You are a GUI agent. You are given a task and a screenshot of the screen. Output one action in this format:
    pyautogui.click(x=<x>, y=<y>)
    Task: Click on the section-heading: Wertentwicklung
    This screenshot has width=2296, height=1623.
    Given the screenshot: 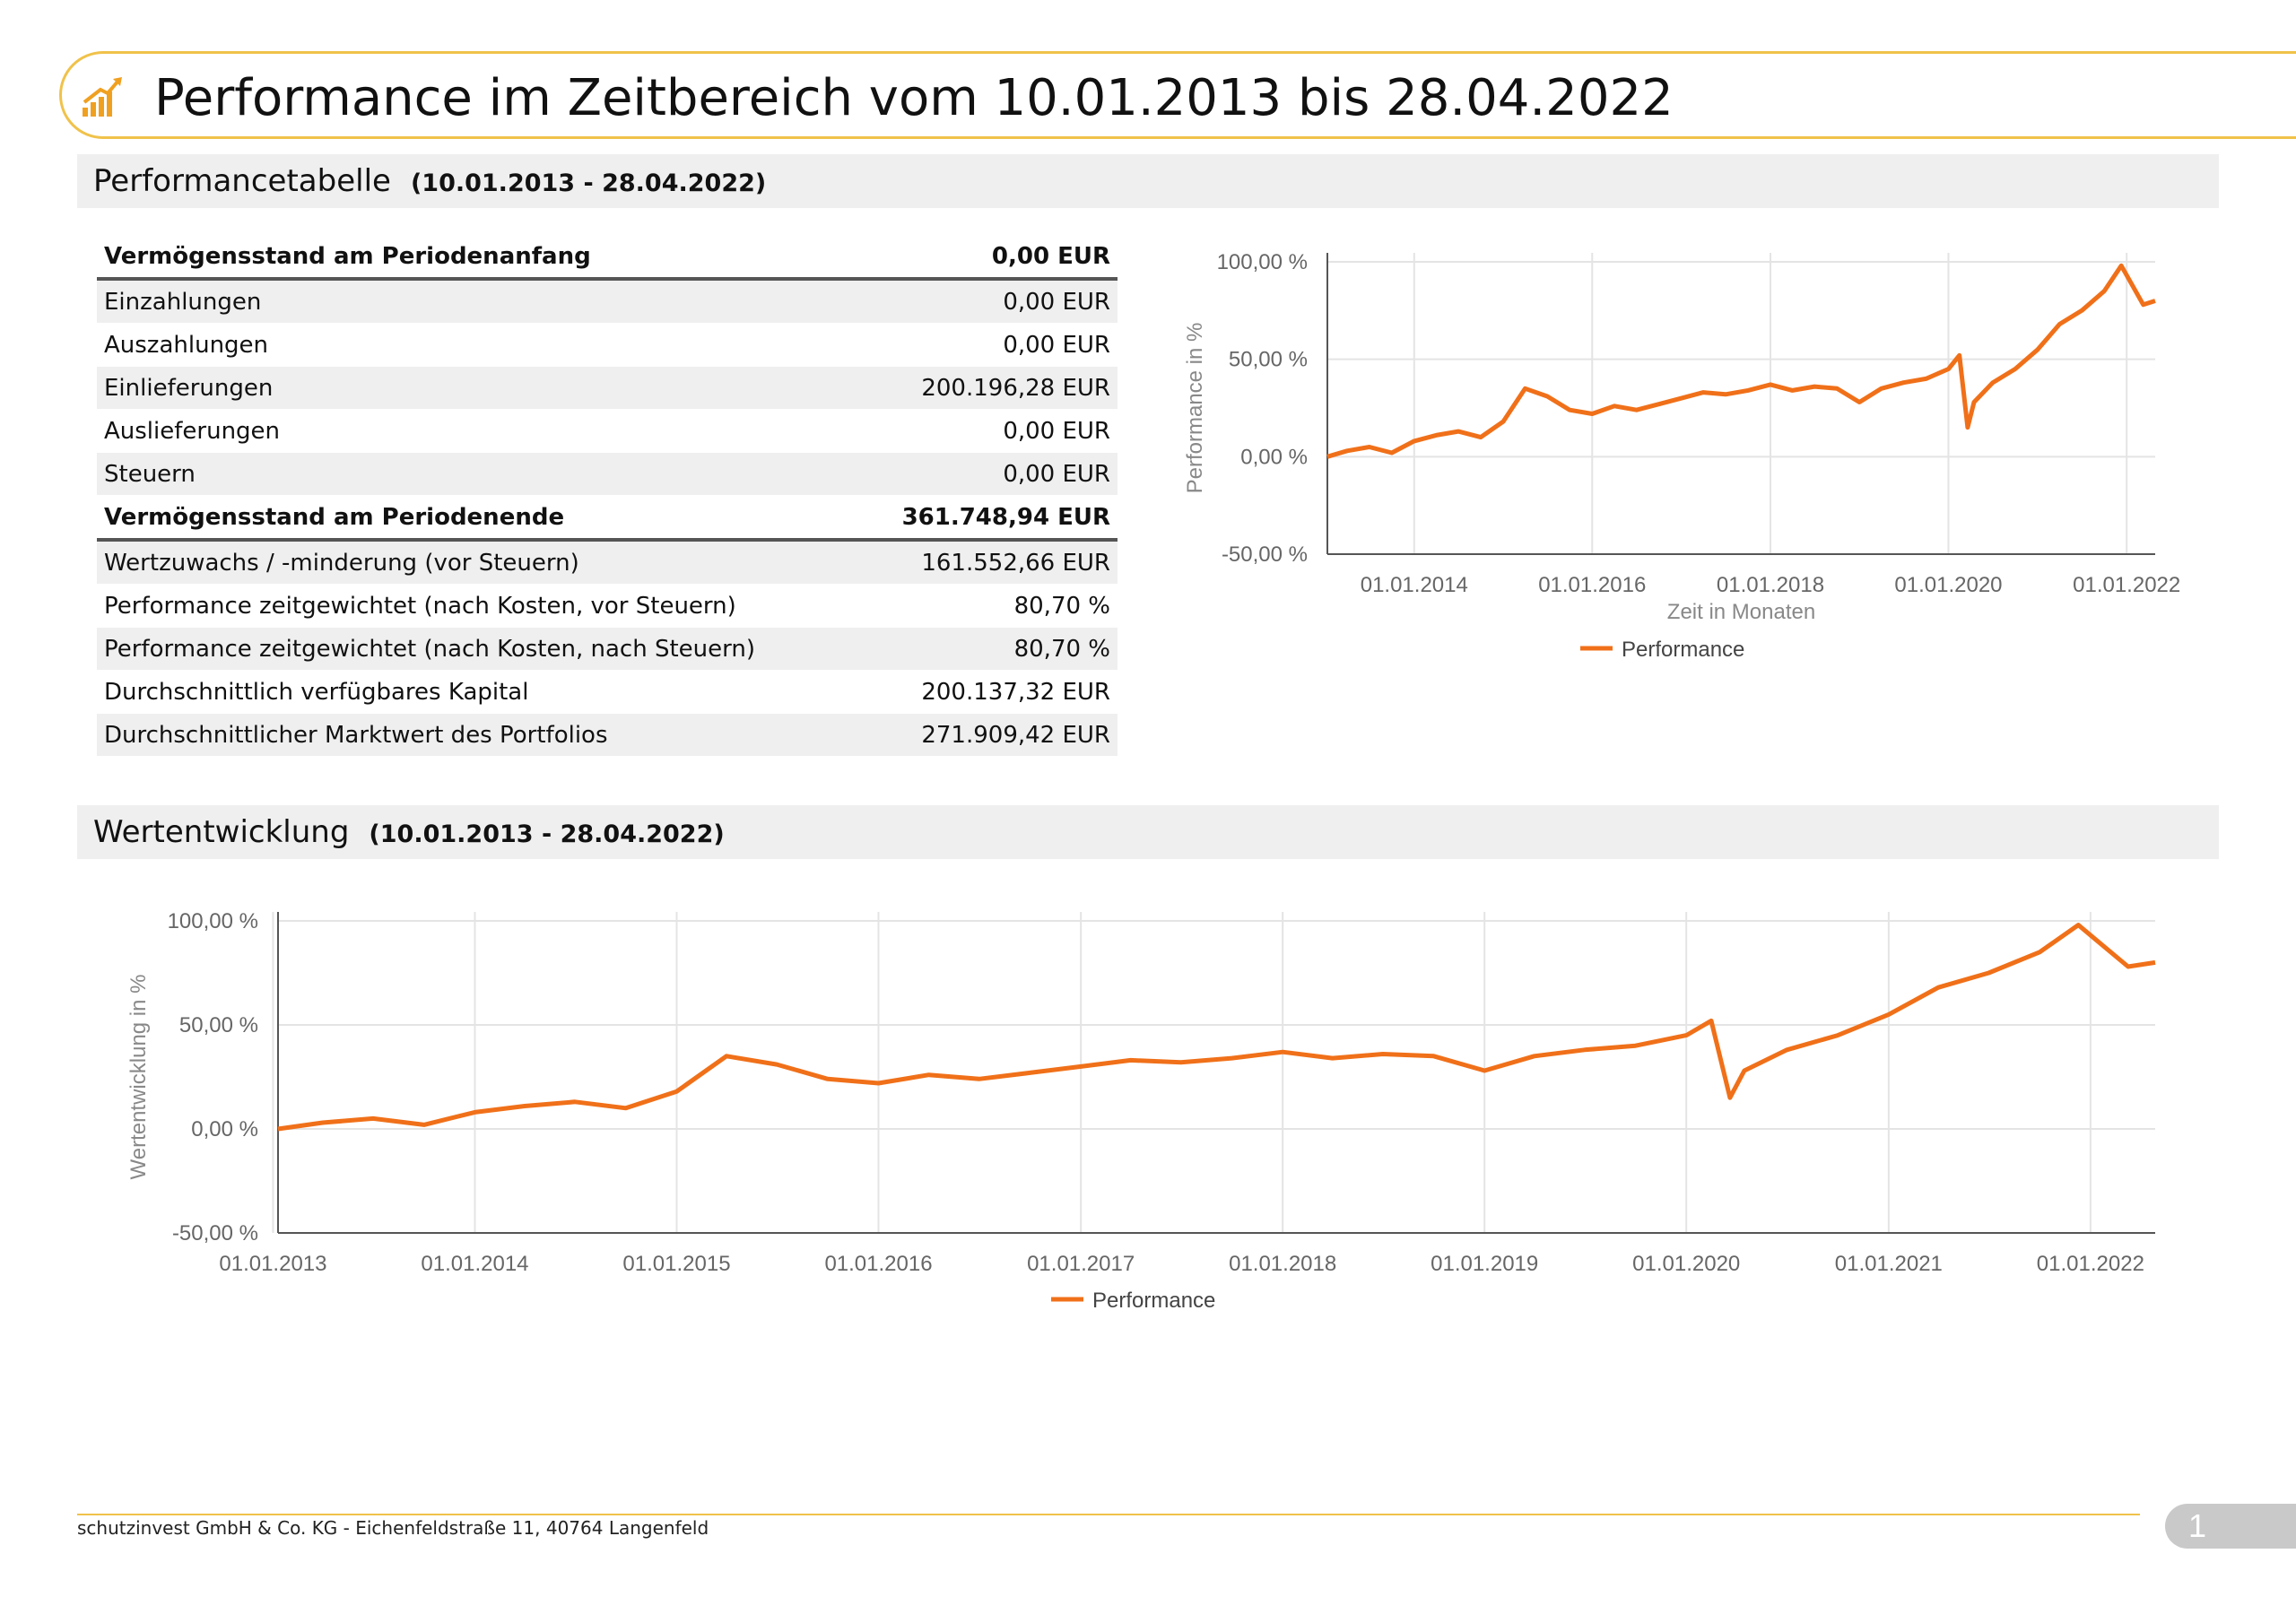 What is the action you would take?
    pyautogui.click(x=221, y=832)
    